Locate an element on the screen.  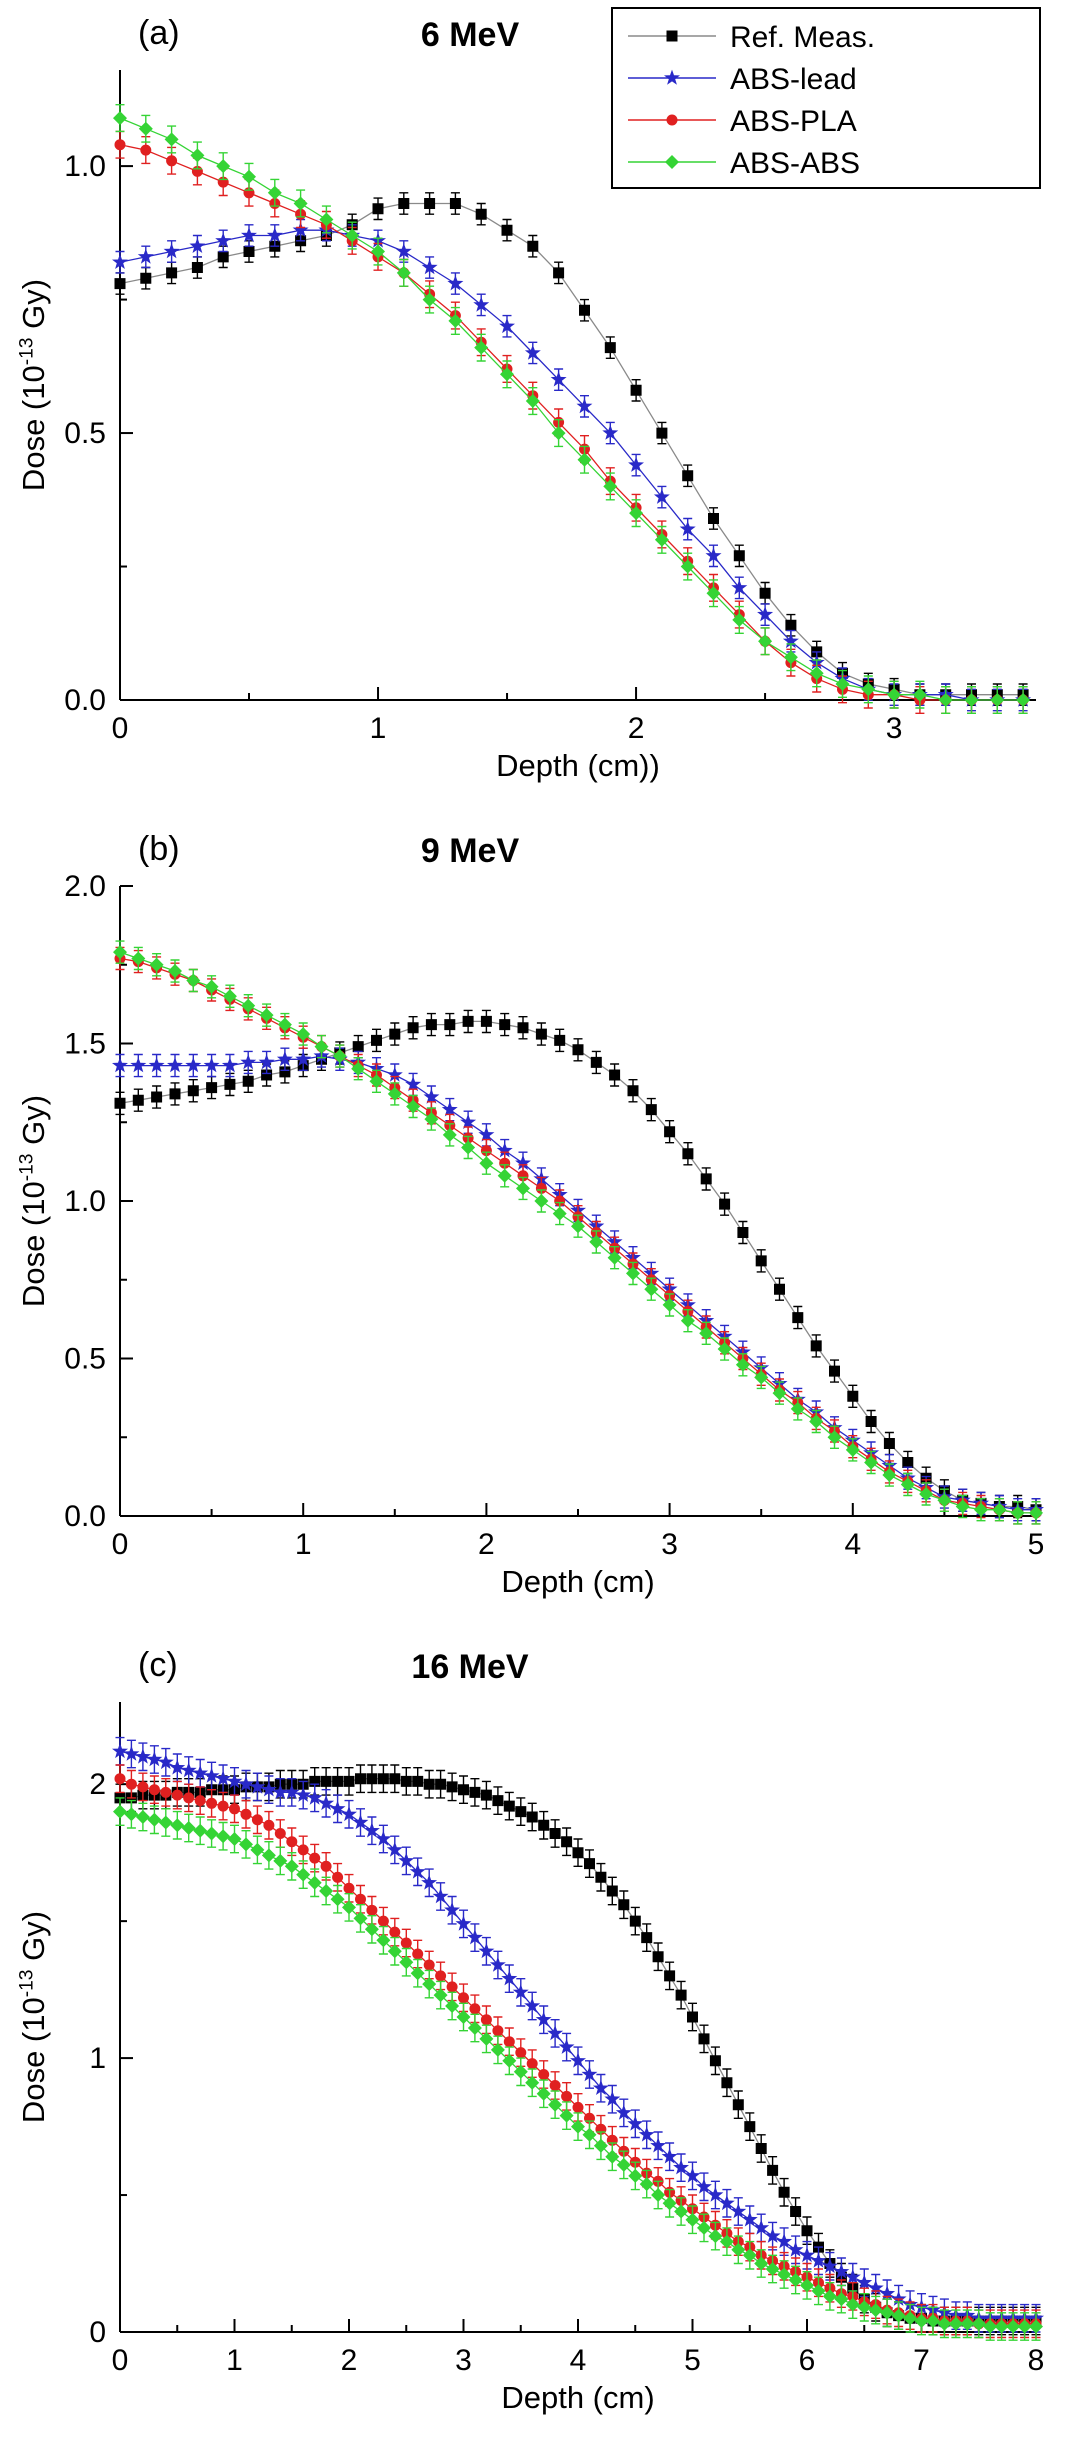
legend-label: Ref. Meas. is located at coordinates (802, 37).